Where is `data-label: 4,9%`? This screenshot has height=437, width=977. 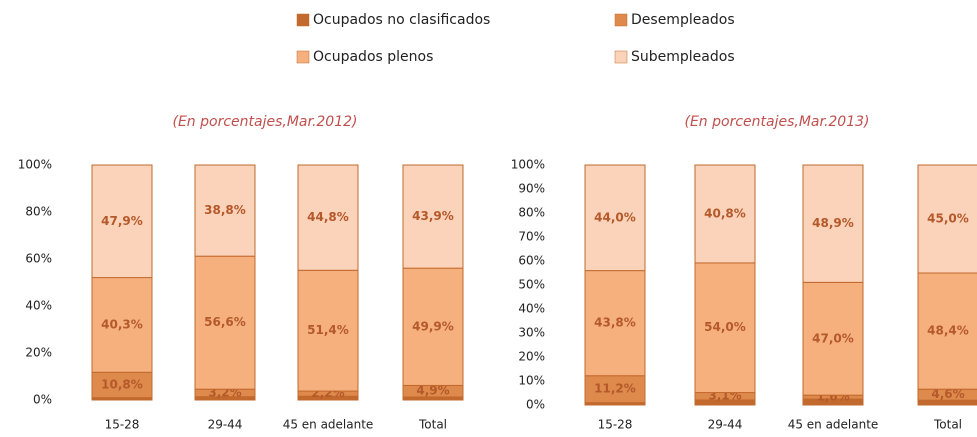
data-label: 4,9% is located at coordinates (432, 391).